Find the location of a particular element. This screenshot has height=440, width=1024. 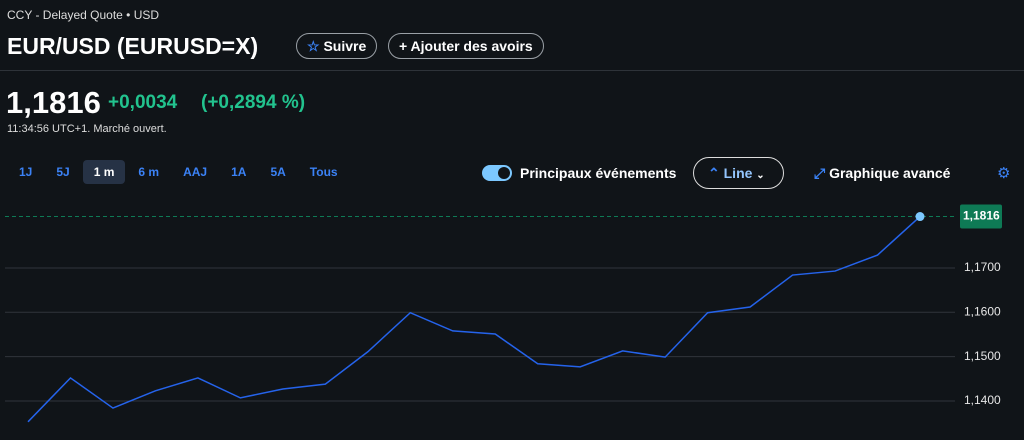

change-pct: (+0,2894 %) is located at coordinates (253, 102).